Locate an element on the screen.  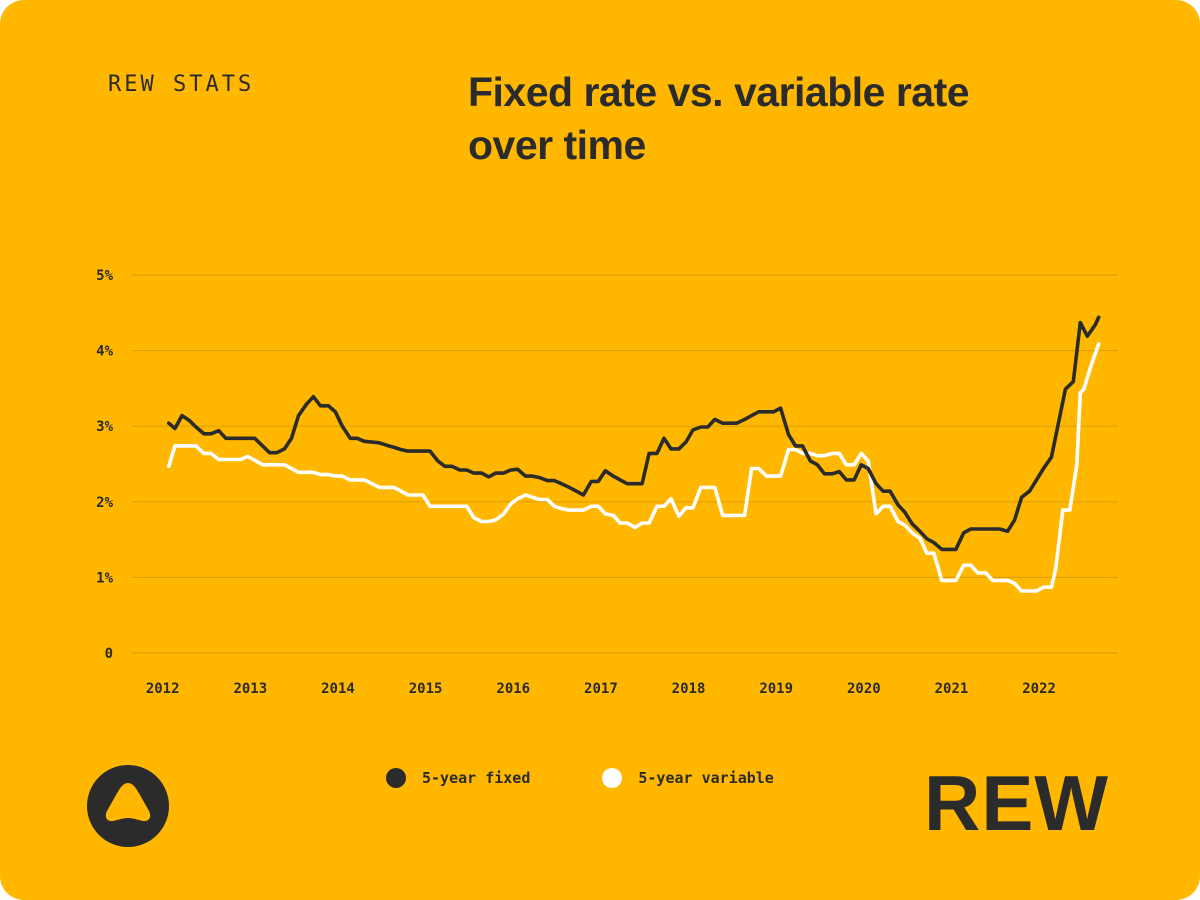
x-tick-label: 2015 is located at coordinates (426, 689).